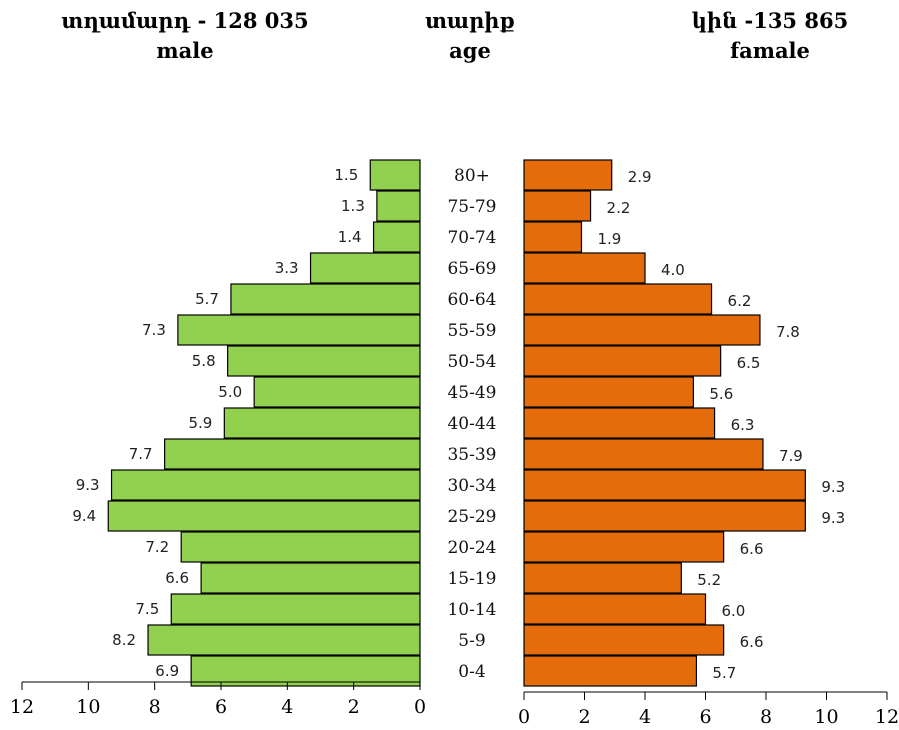 The image size is (899, 730). I want to click on female-tick-label-8: 8, so click(766, 717).